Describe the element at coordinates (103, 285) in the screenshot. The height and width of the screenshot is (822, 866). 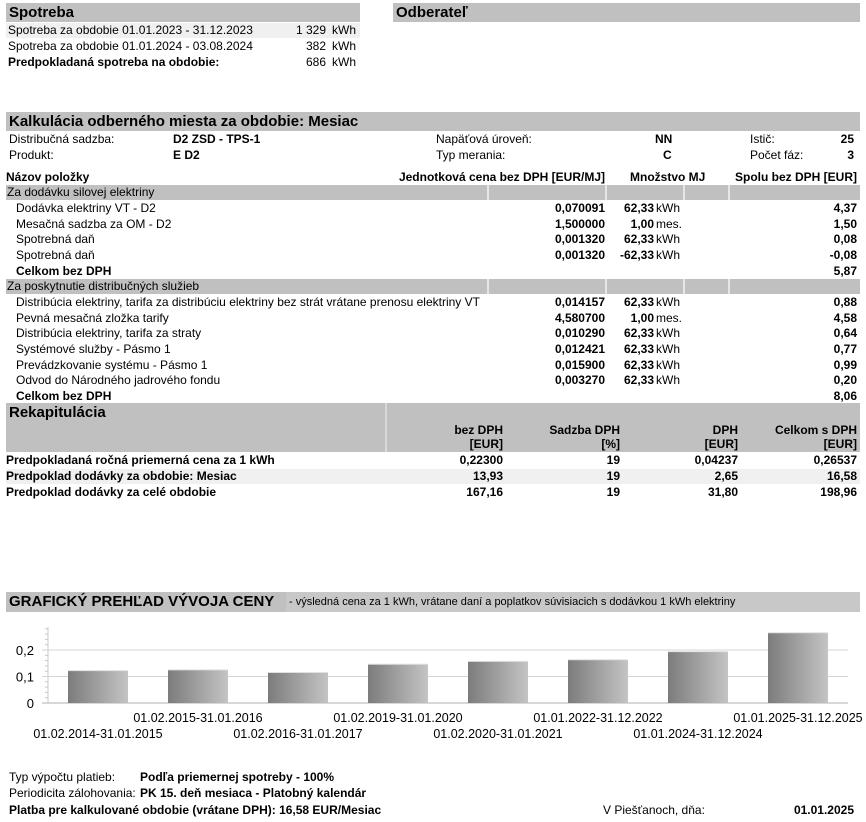
I see `section-title: Za poskytnutie distribučných služieb` at that location.